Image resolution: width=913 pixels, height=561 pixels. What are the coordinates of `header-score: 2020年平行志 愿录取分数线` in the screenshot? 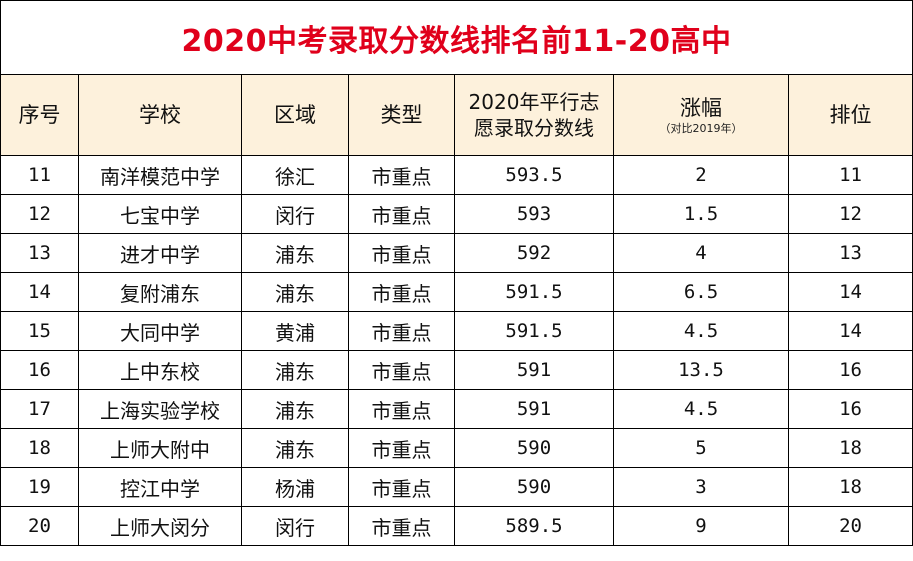 It's located at (534, 115).